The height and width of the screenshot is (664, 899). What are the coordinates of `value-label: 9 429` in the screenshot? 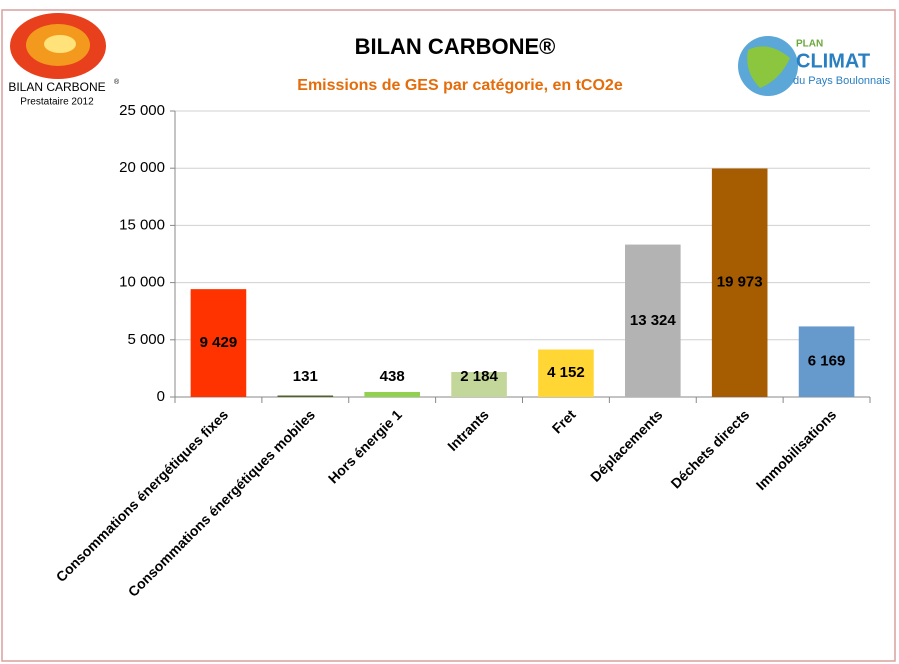 It's located at (219, 342).